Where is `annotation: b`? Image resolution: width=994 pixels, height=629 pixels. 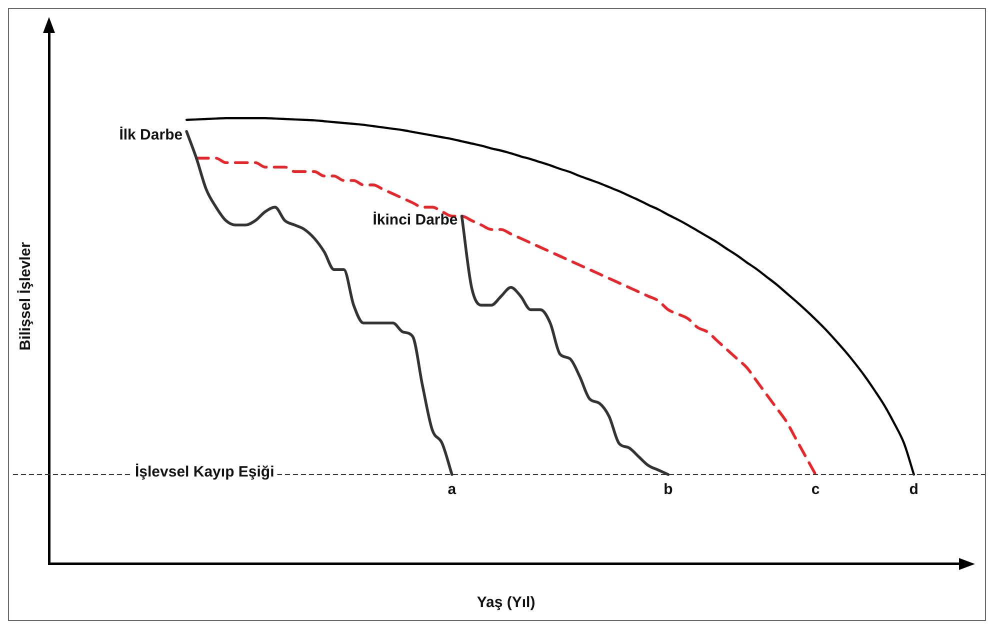
annotation: b is located at coordinates (668, 489).